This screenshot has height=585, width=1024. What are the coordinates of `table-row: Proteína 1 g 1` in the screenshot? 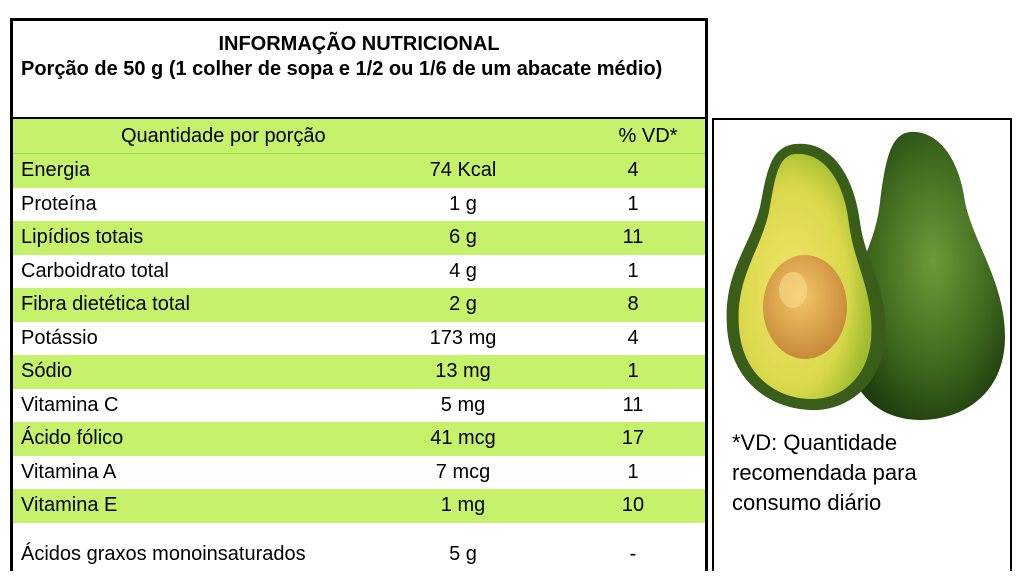 It's located at (359, 204).